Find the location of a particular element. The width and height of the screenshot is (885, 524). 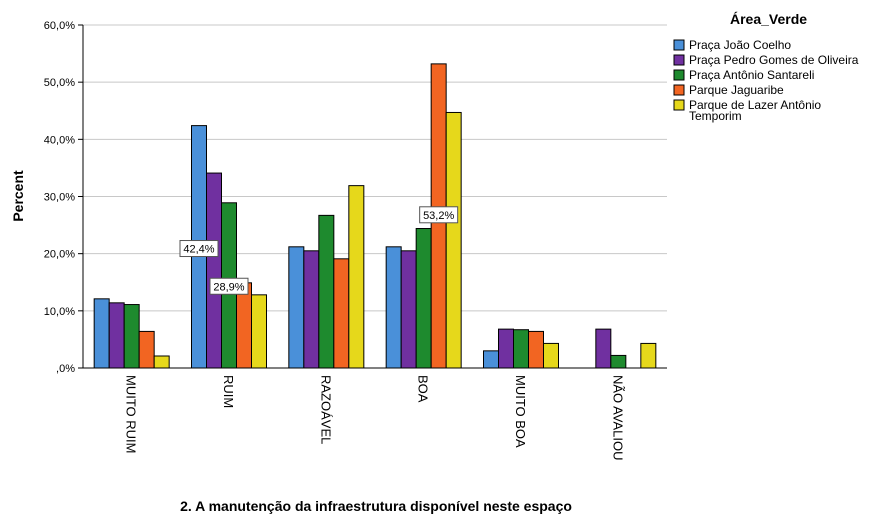

legend-title: Área_Verde is located at coordinates (768, 19).